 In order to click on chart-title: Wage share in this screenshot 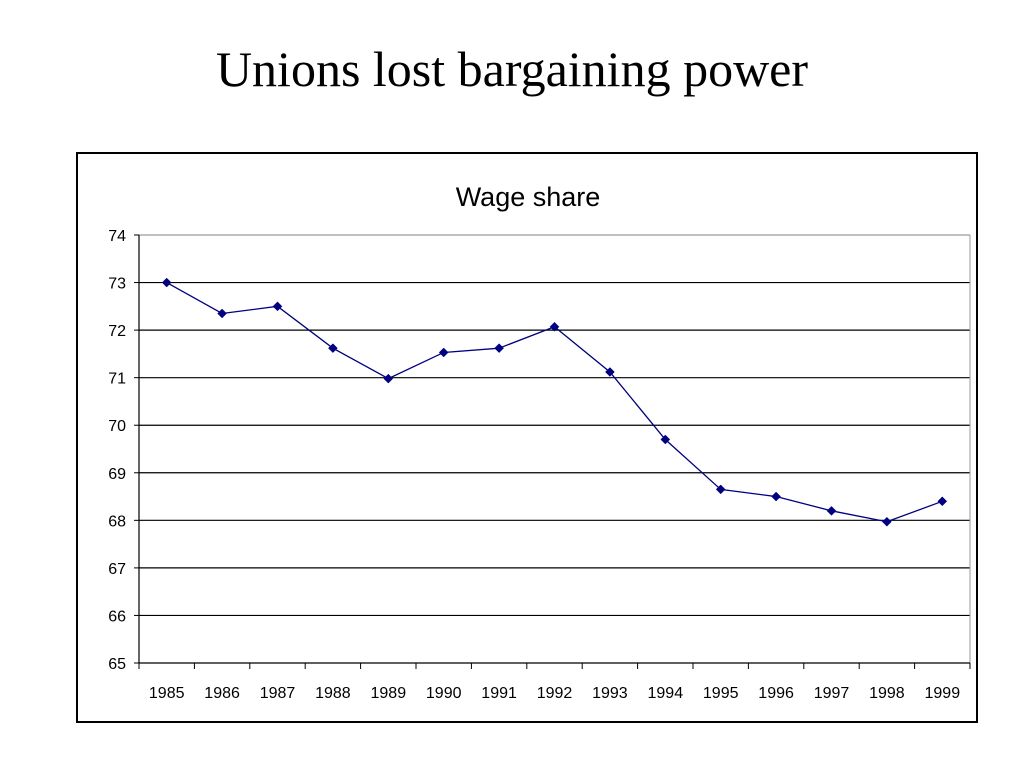, I will do `click(528, 197)`.